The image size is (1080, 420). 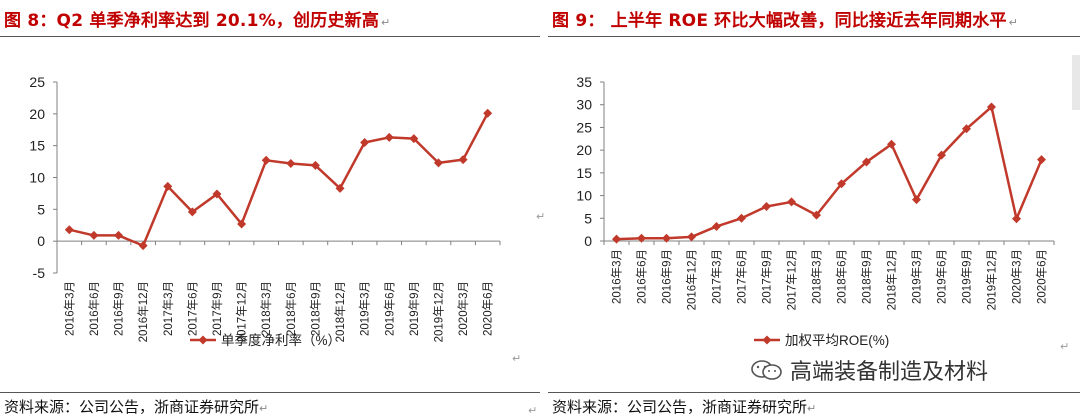 I want to click on x-tick-label: 2018年3月, so click(x=266, y=308).